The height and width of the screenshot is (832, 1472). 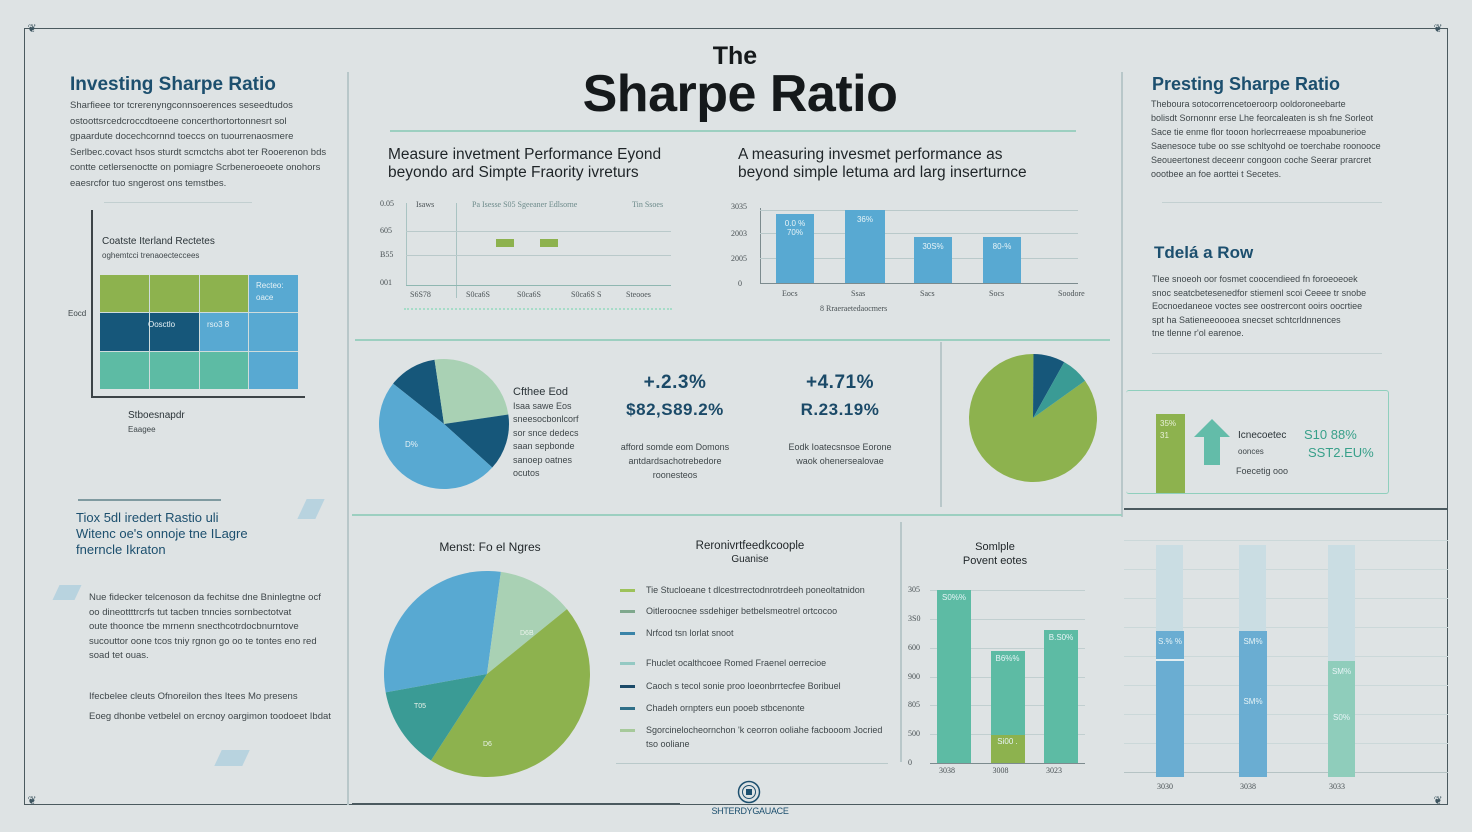 I want to click on heatmap-cell-label: Recteo: oace, so click(x=270, y=291).